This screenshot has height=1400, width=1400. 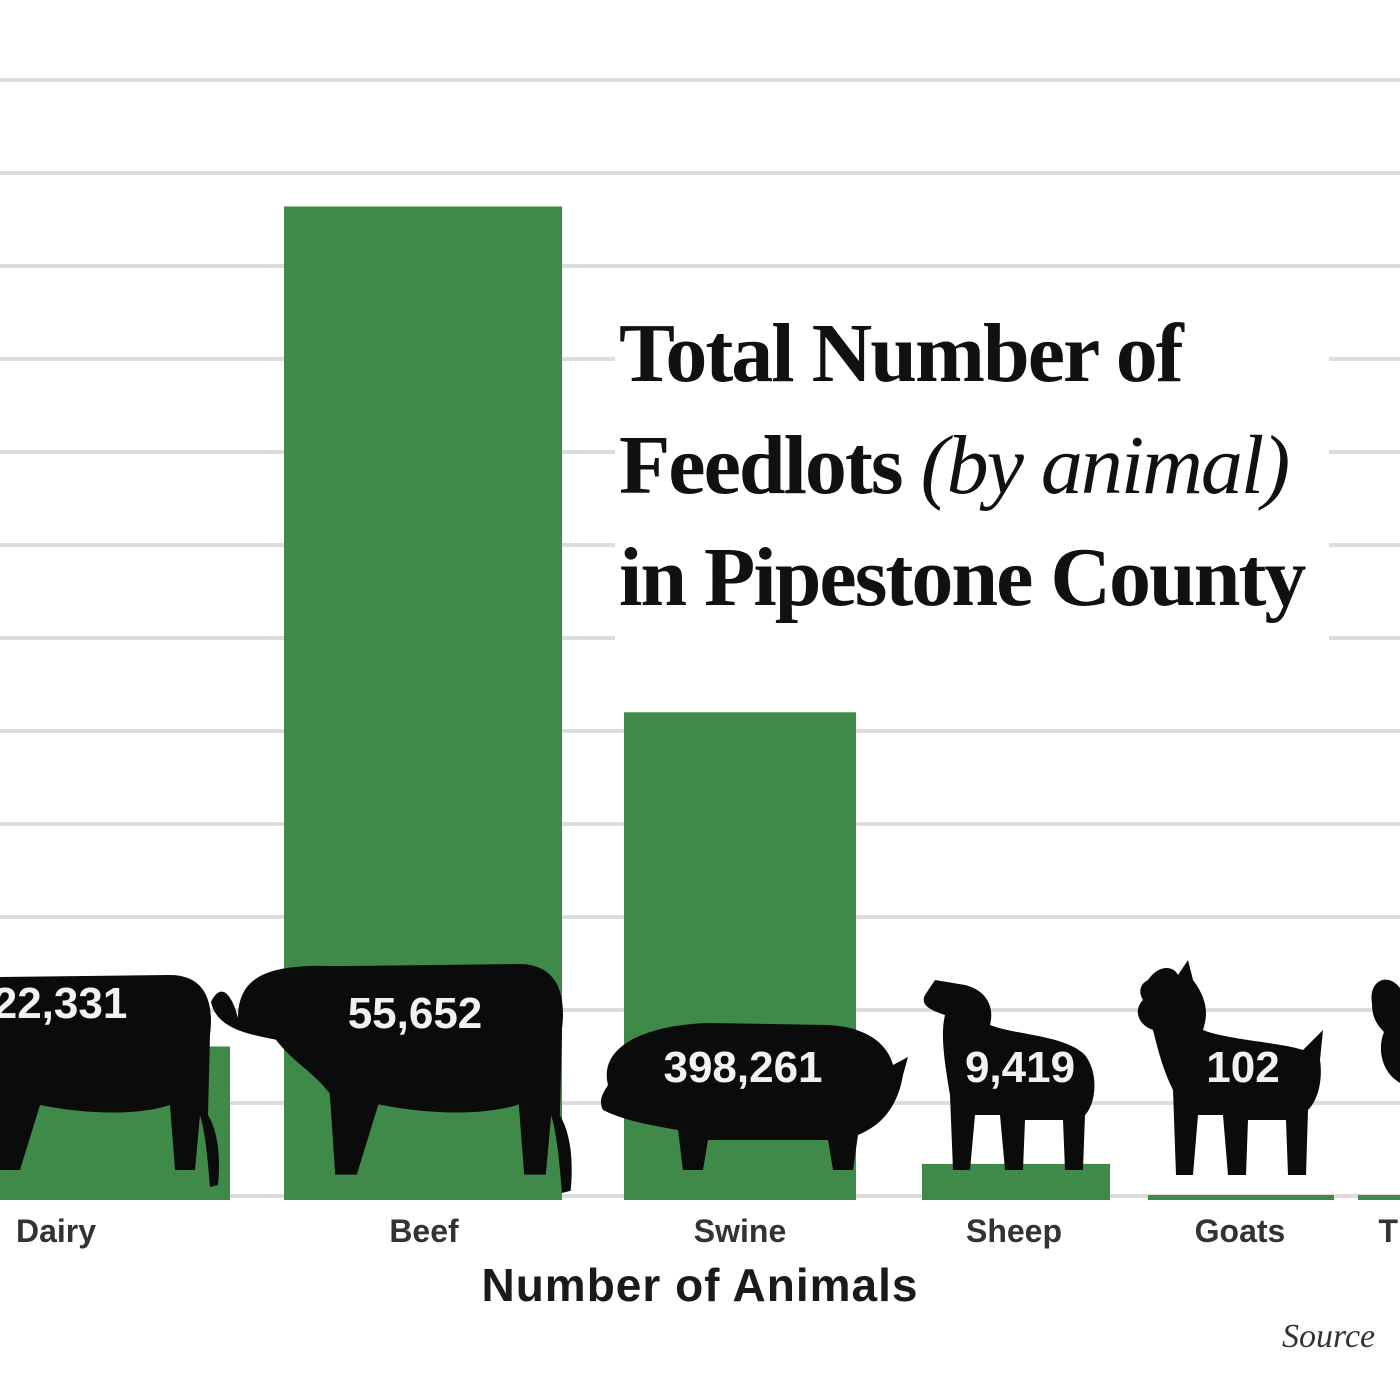 What do you see at coordinates (770, 465) in the screenshot?
I see `title-line-2-plain: Feedlots` at bounding box center [770, 465].